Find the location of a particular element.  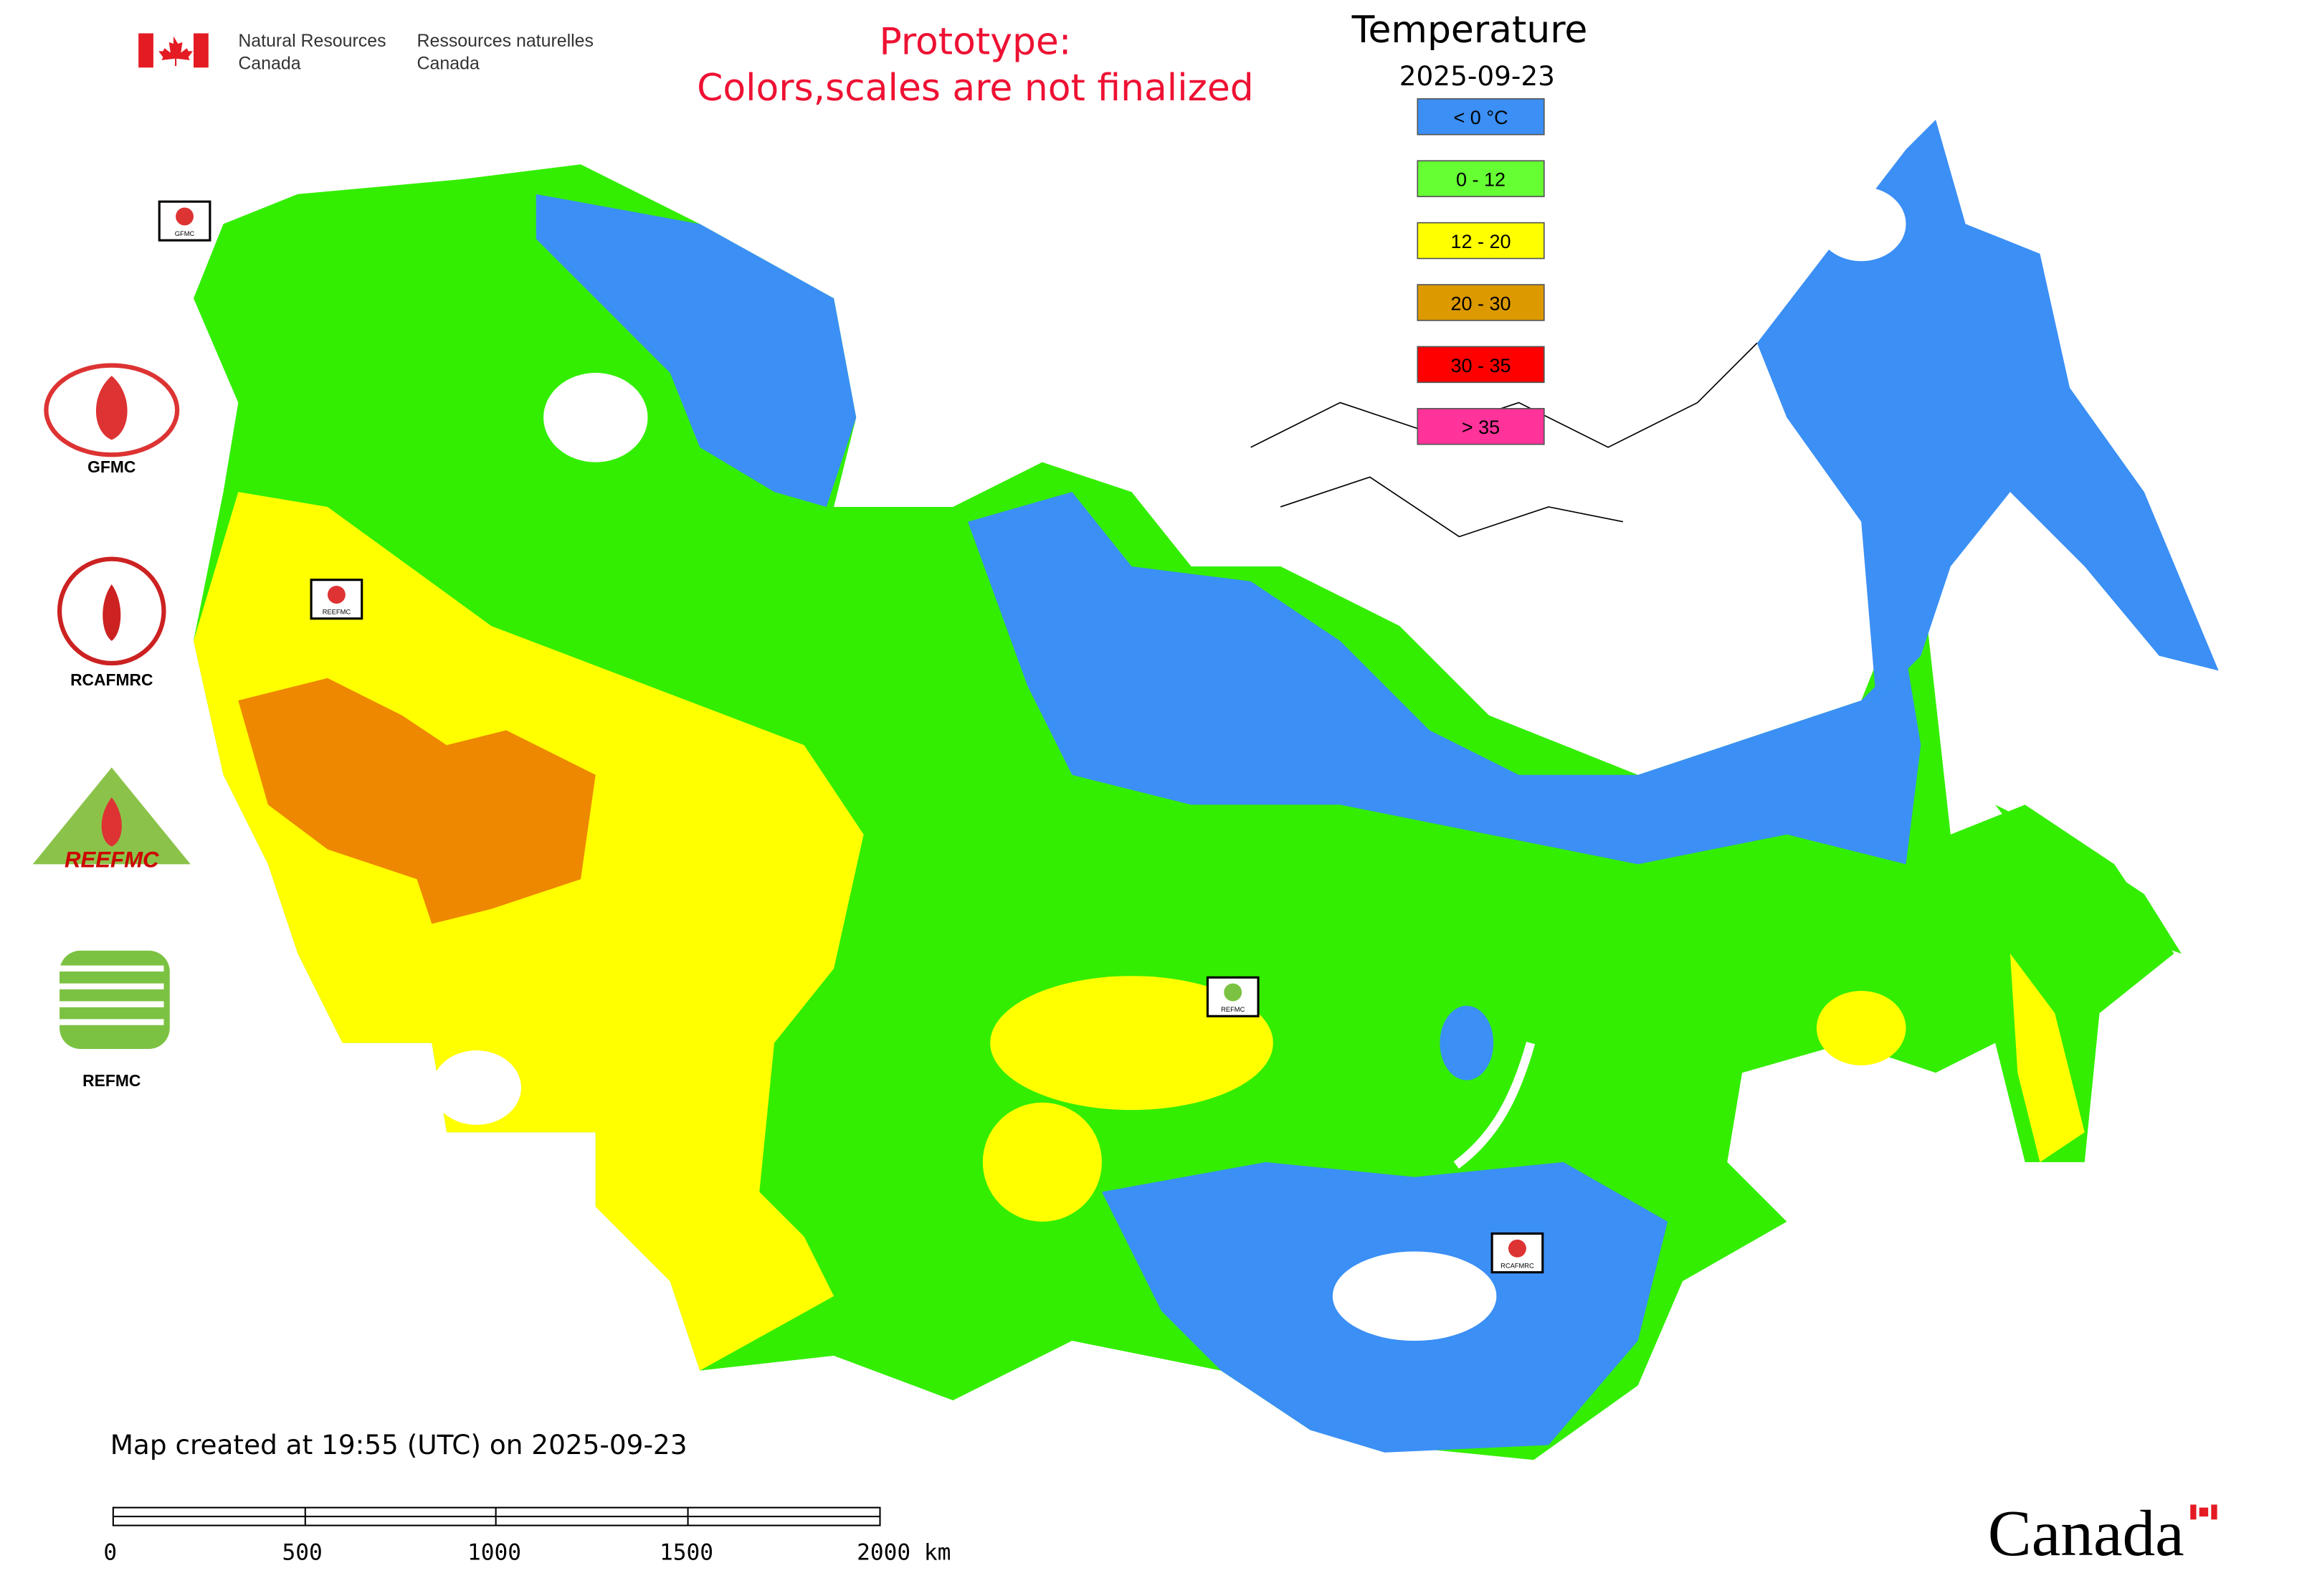

map-marker: REEFMC is located at coordinates (337, 599).